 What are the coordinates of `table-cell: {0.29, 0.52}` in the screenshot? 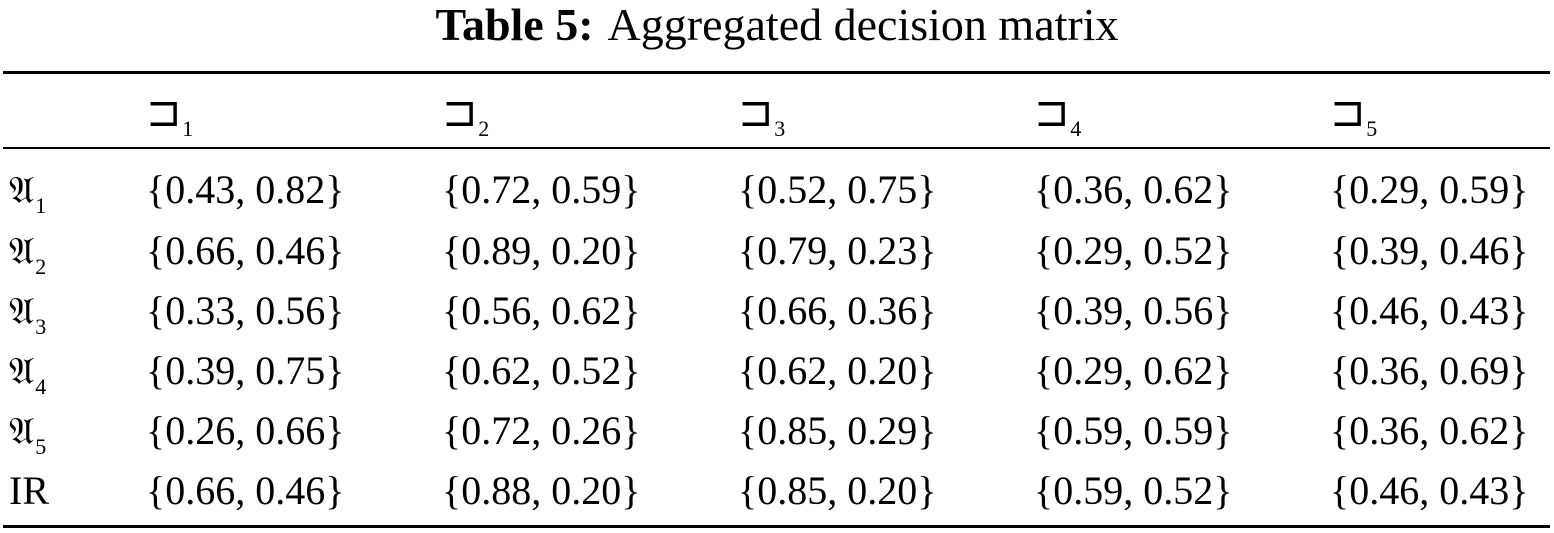 It's located at (1133, 250).